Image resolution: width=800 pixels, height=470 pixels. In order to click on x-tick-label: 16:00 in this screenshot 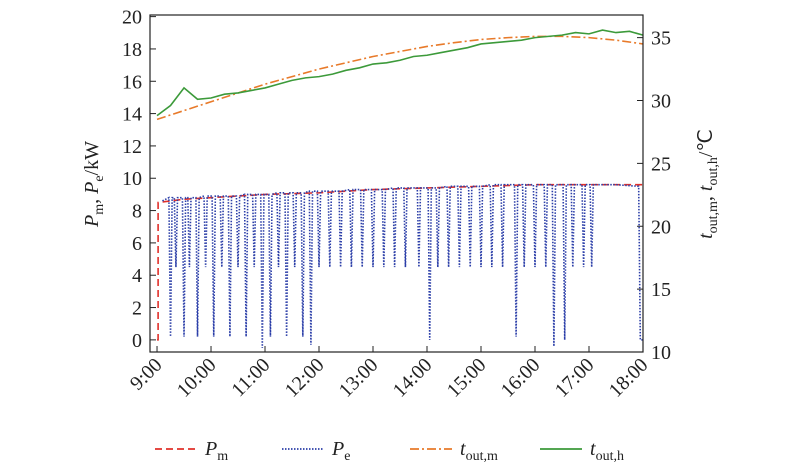, I will do `click(521, 378)`.